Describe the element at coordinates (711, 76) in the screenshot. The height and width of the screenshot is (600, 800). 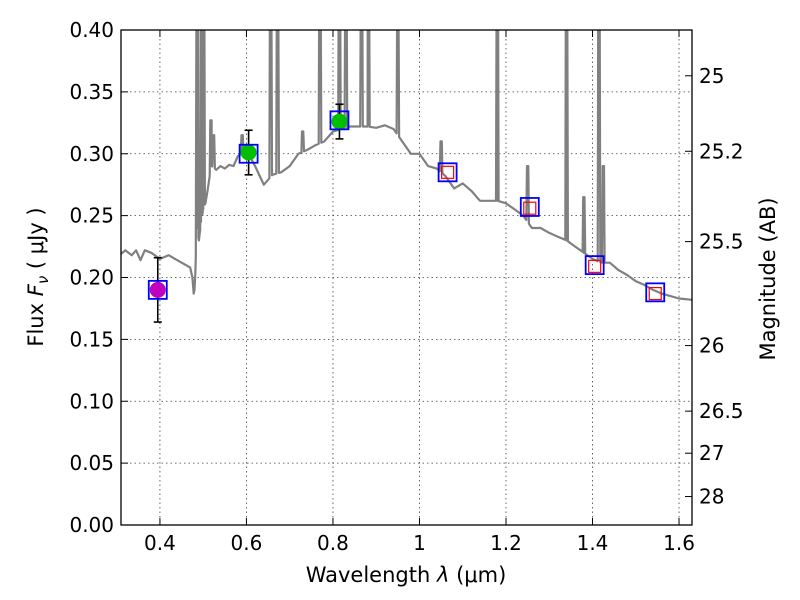
I see `y2-tick-label: 25` at that location.